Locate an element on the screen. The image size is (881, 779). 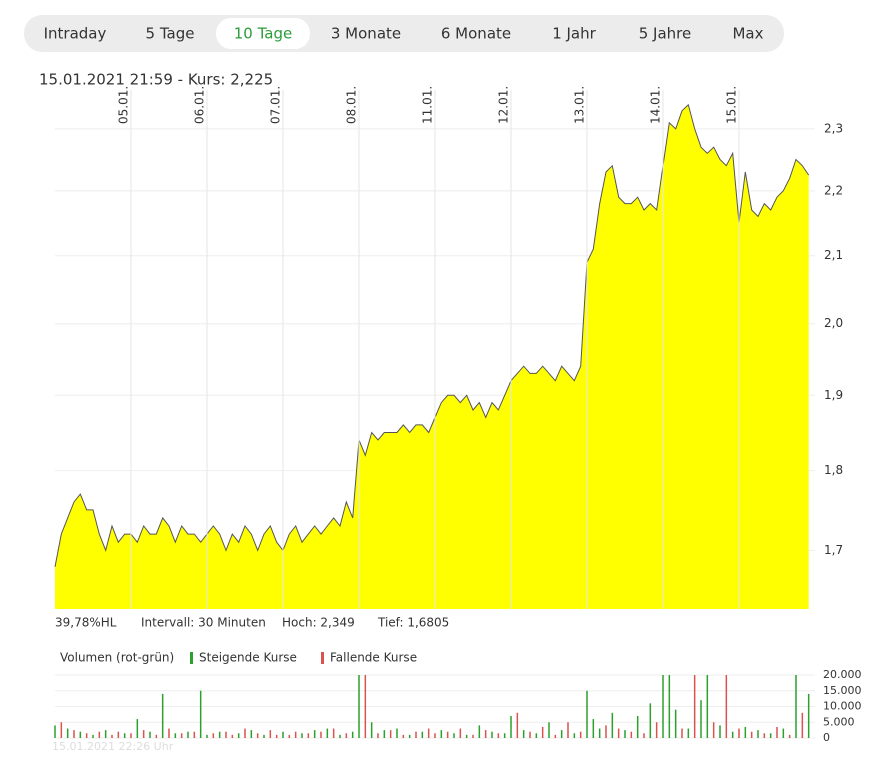
stat: 39,78%HL is located at coordinates (86, 623).